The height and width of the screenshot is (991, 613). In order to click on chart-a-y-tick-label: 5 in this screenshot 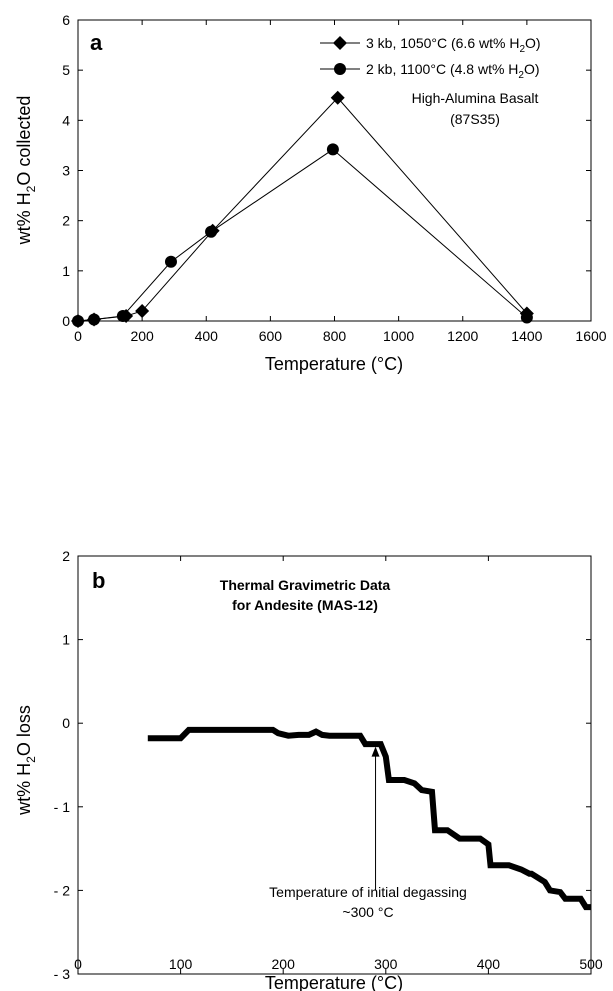, I will do `click(66, 70)`.